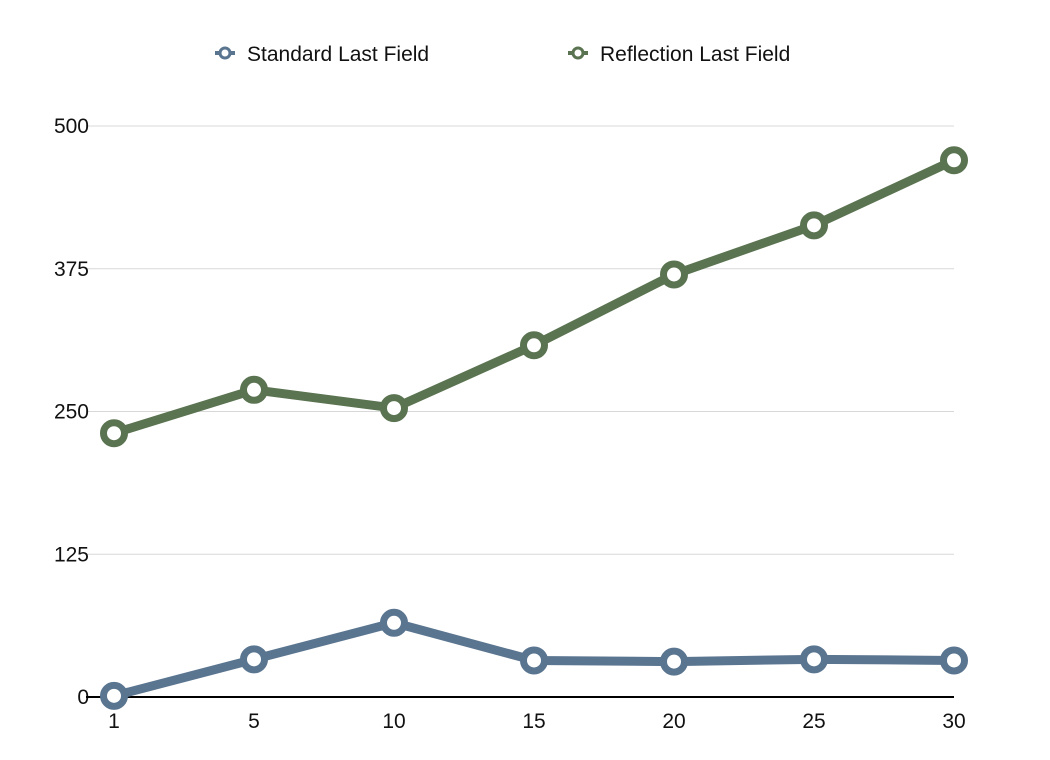 Image resolution: width=1050 pixels, height=760 pixels. I want to click on x-tick-label: 10, so click(393, 721).